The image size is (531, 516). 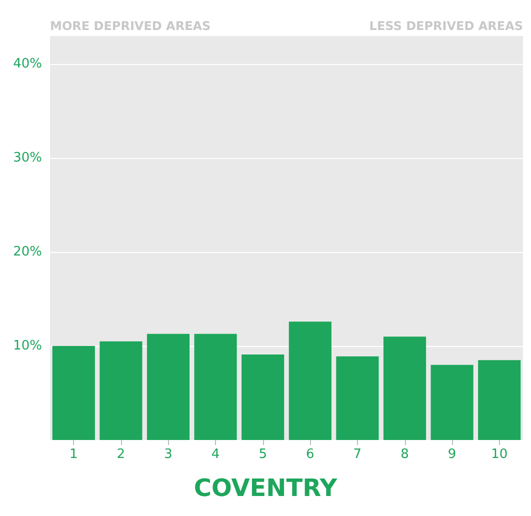 What do you see at coordinates (452, 454) in the screenshot?
I see `x-tick-label: 9` at bounding box center [452, 454].